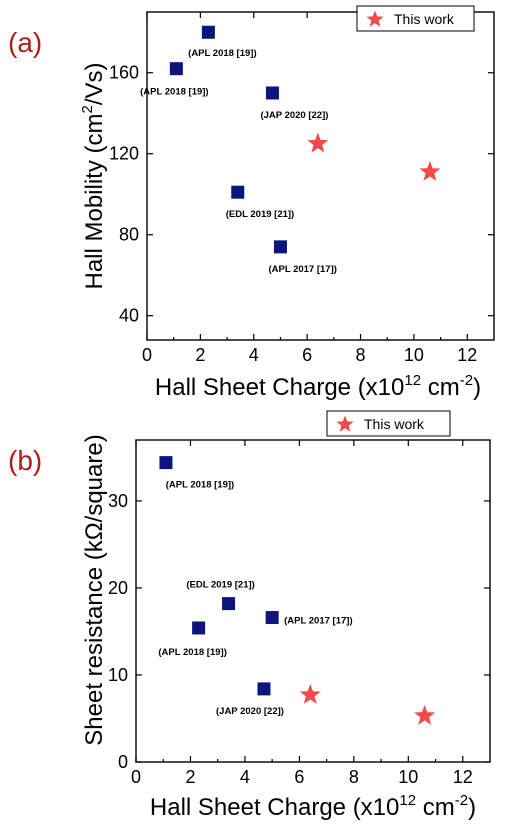 This screenshot has height=834, width=519. I want to click on y-tick-label: 0, so click(123, 762).